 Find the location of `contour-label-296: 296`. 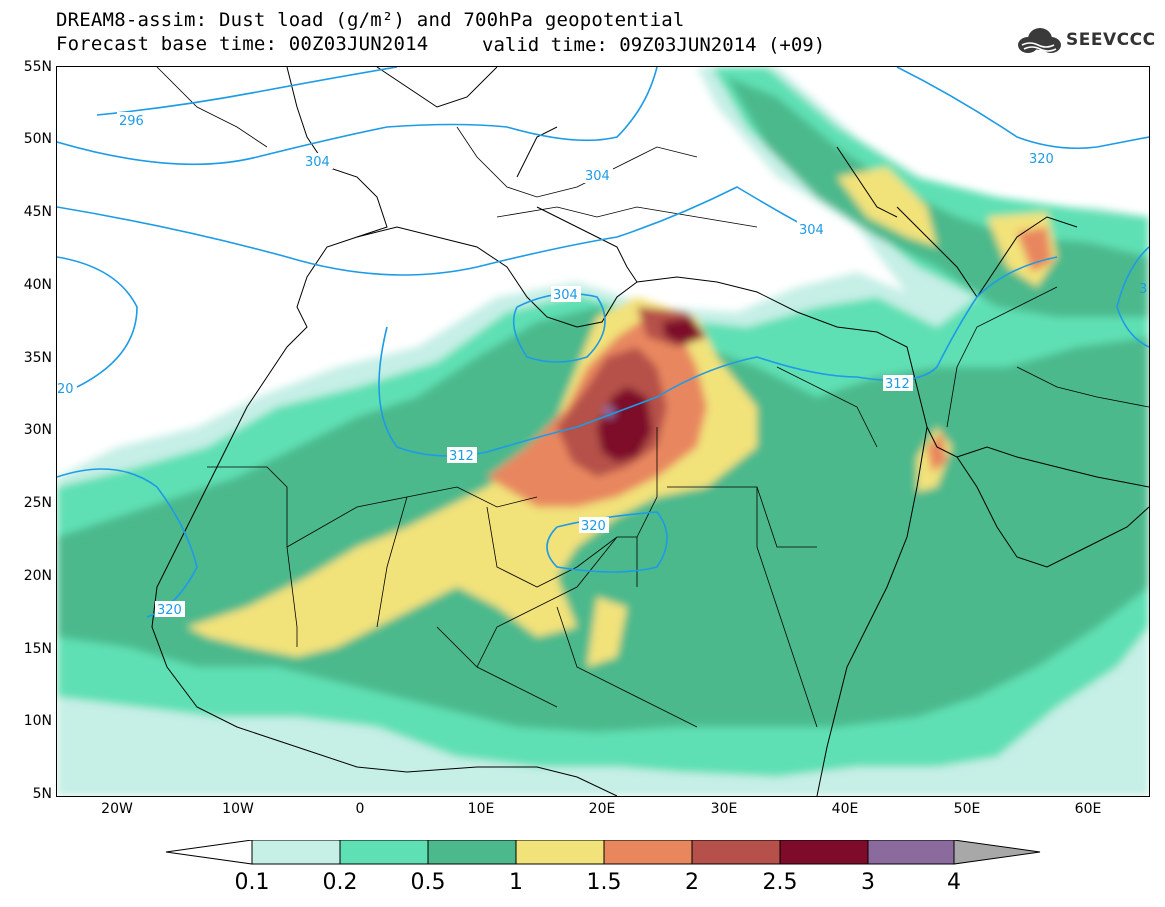

contour-label-296: 296 is located at coordinates (131, 121).